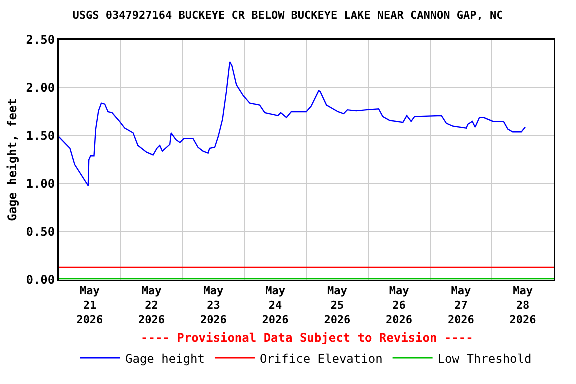  What do you see at coordinates (485, 359) in the screenshot?
I see `legend-label: Low Threshold` at bounding box center [485, 359].